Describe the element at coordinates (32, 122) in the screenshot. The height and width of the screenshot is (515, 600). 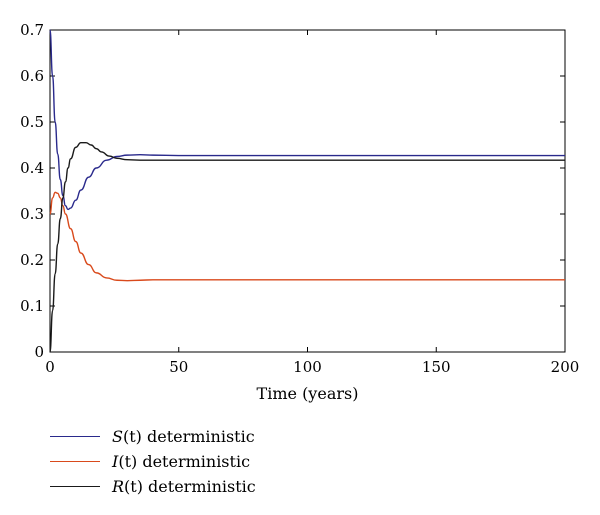
I see `y-tick-label: 0.5` at that location.